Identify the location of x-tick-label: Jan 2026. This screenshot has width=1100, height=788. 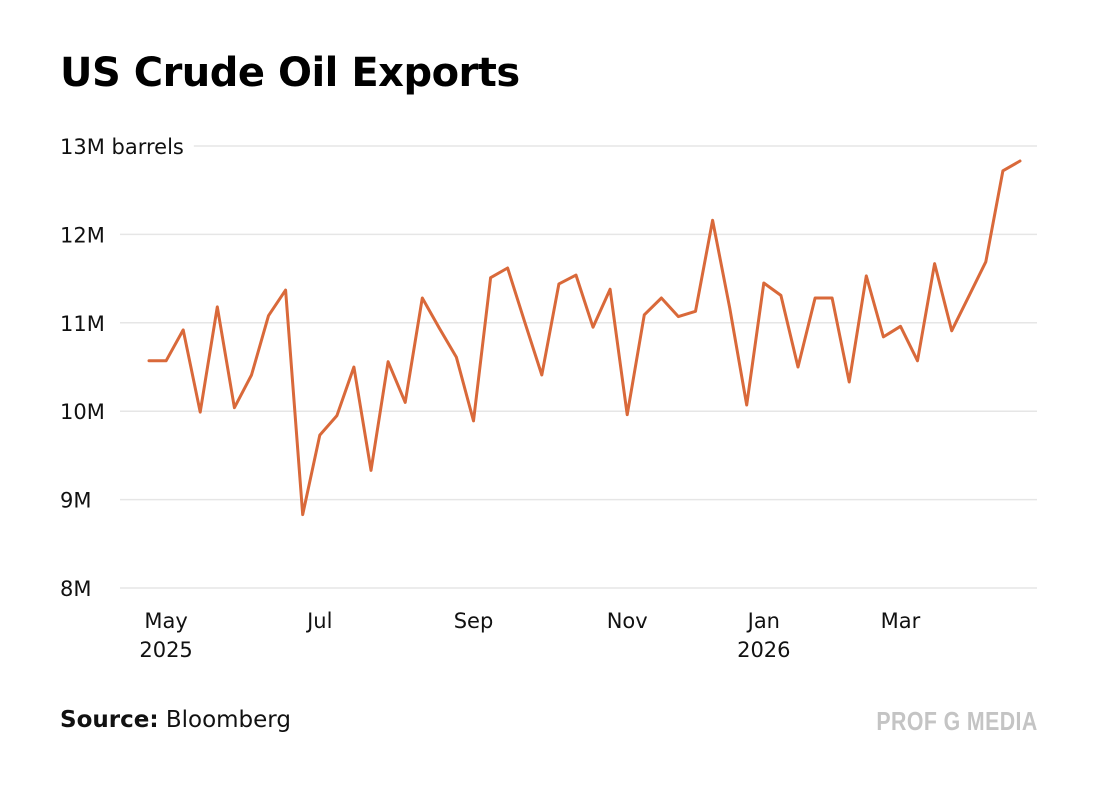
(764, 635).